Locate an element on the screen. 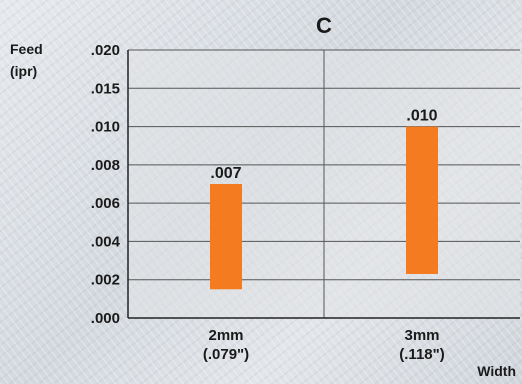  data-label: .007 is located at coordinates (225, 173).